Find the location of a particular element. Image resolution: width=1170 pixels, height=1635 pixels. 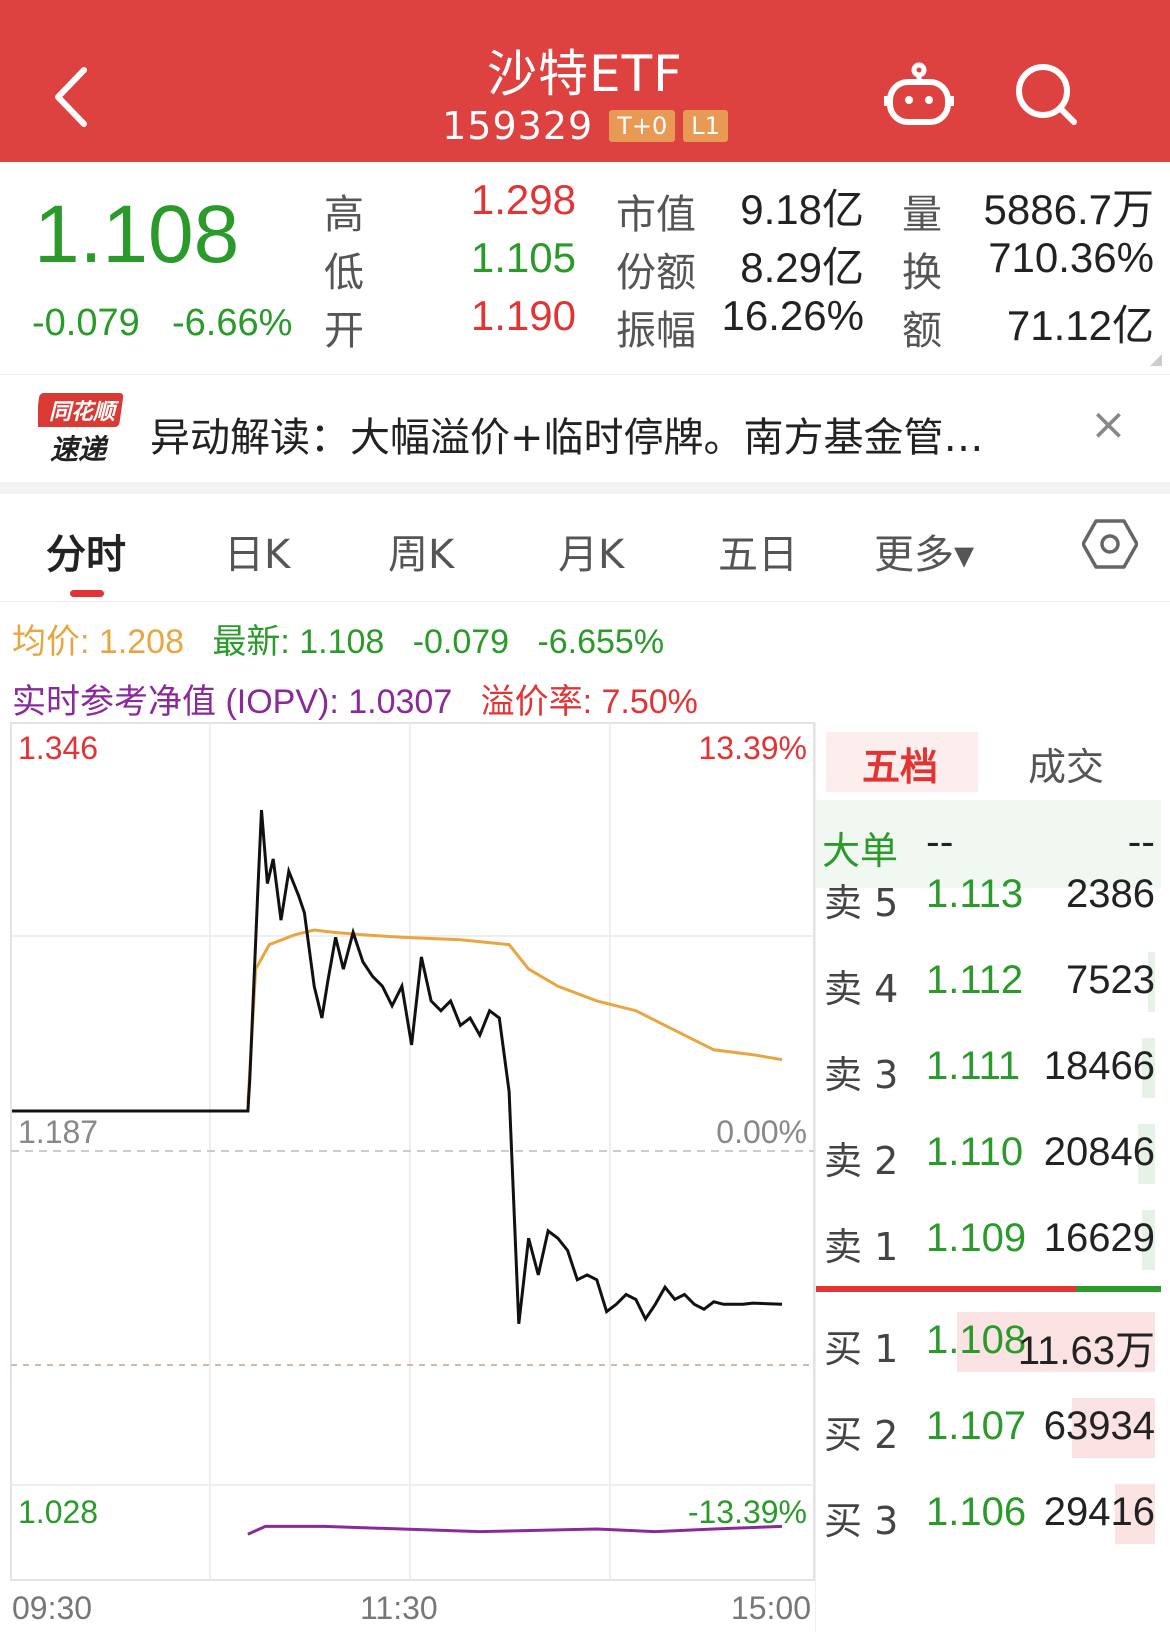

label-amount: 额 is located at coordinates (922, 331).